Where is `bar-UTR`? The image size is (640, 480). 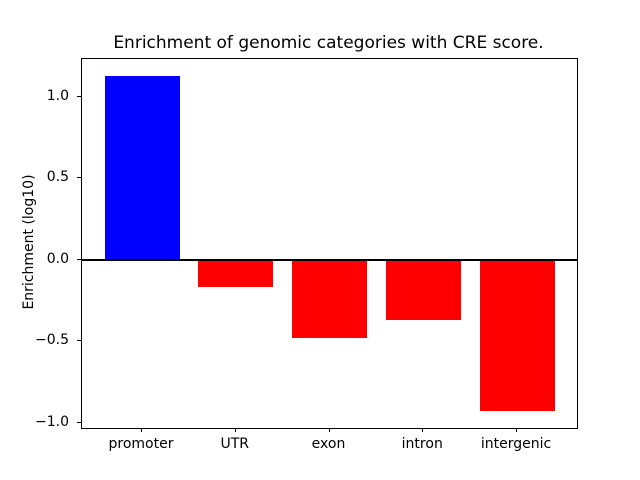 bar-UTR is located at coordinates (236, 273).